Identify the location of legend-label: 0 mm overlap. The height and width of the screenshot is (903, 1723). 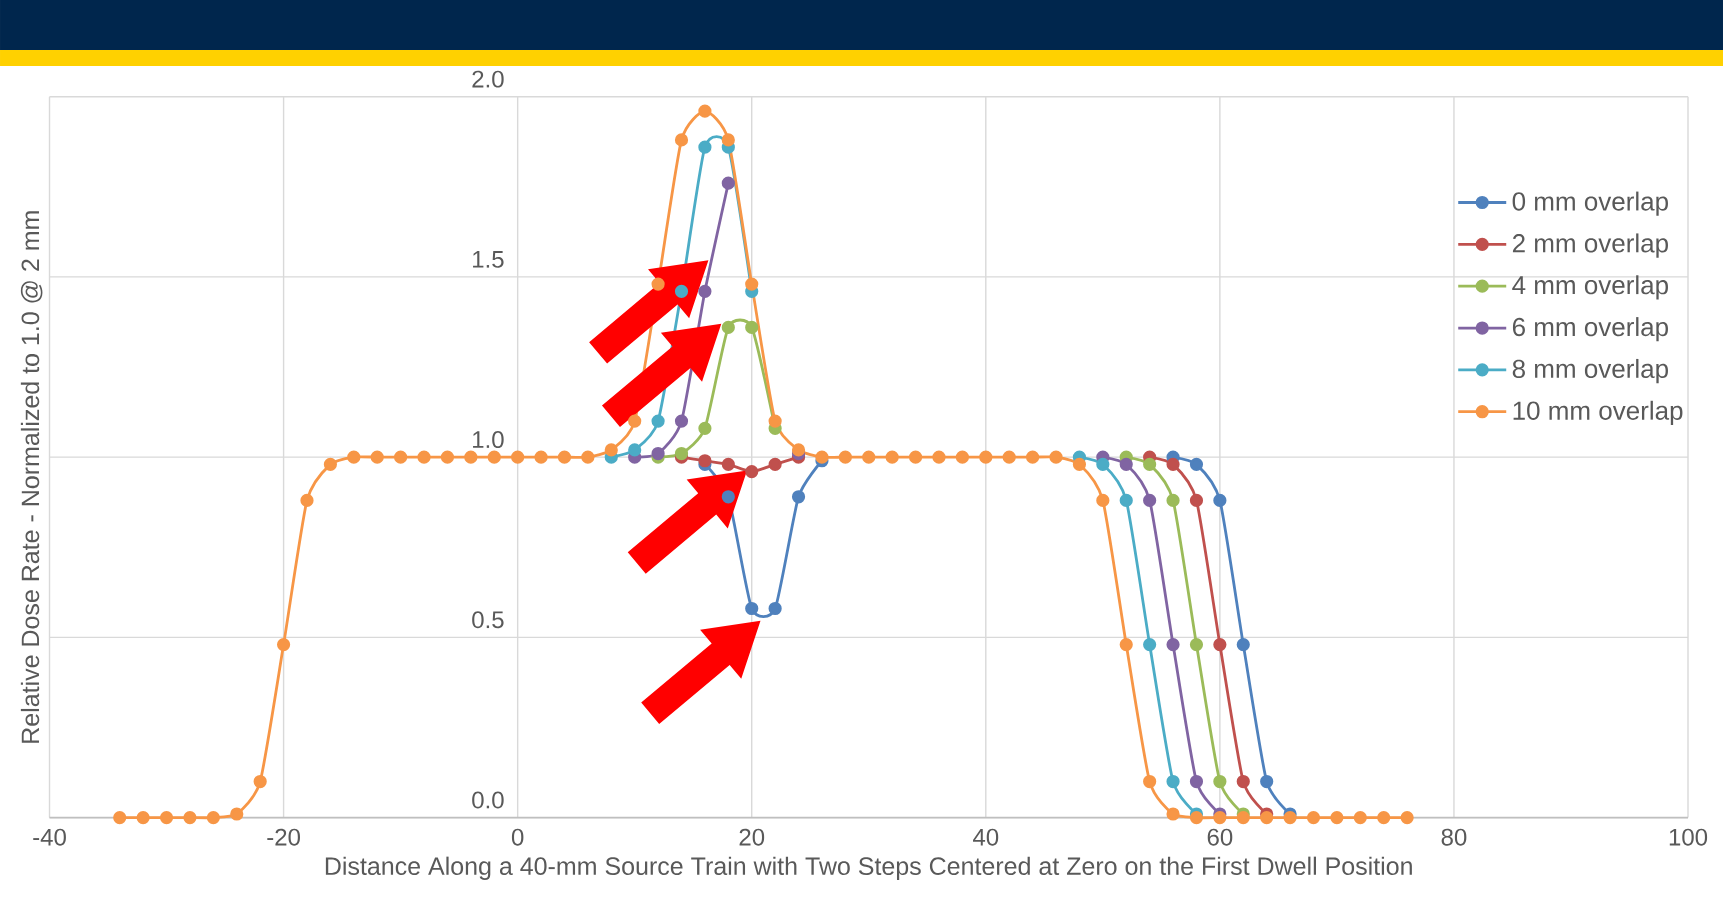
(1590, 203).